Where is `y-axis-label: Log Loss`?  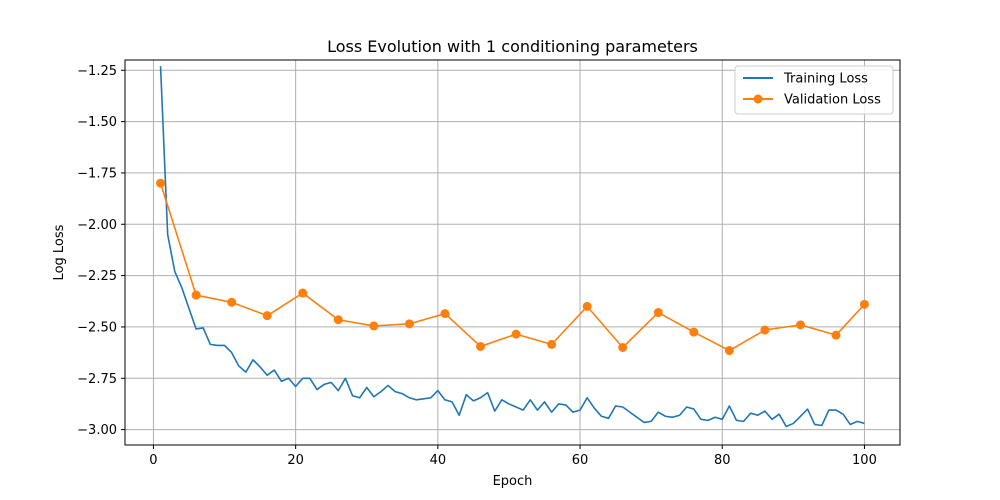
y-axis-label: Log Loss is located at coordinates (59, 252).